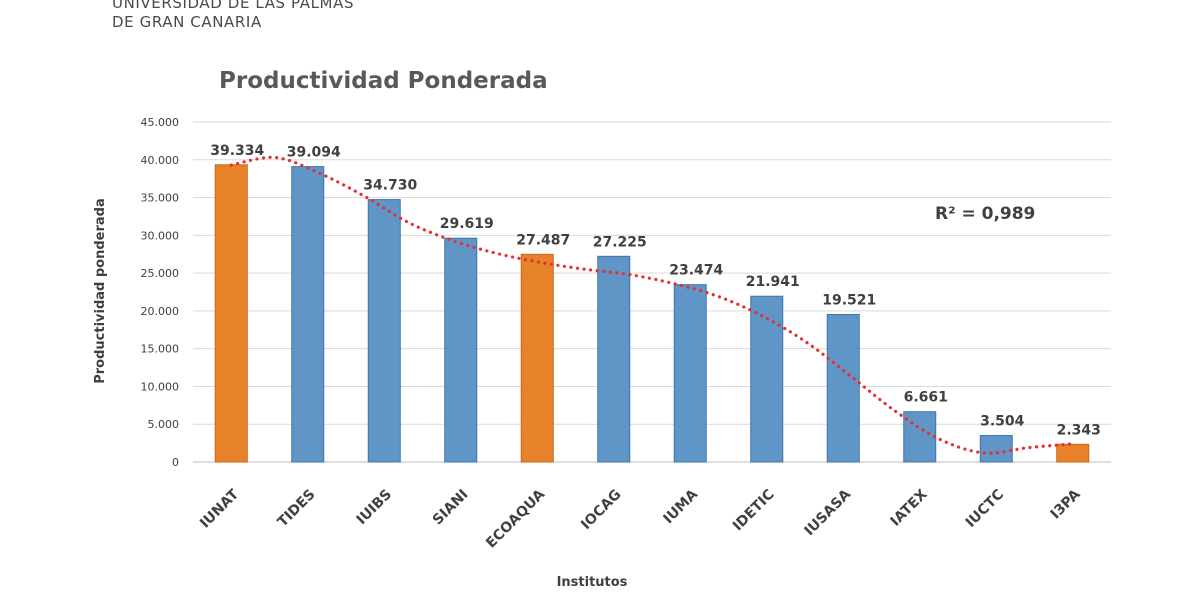 The width and height of the screenshot is (1200, 600). Describe the element at coordinates (100, 291) in the screenshot. I see `y-axis-label: Productividad ponderada` at that location.